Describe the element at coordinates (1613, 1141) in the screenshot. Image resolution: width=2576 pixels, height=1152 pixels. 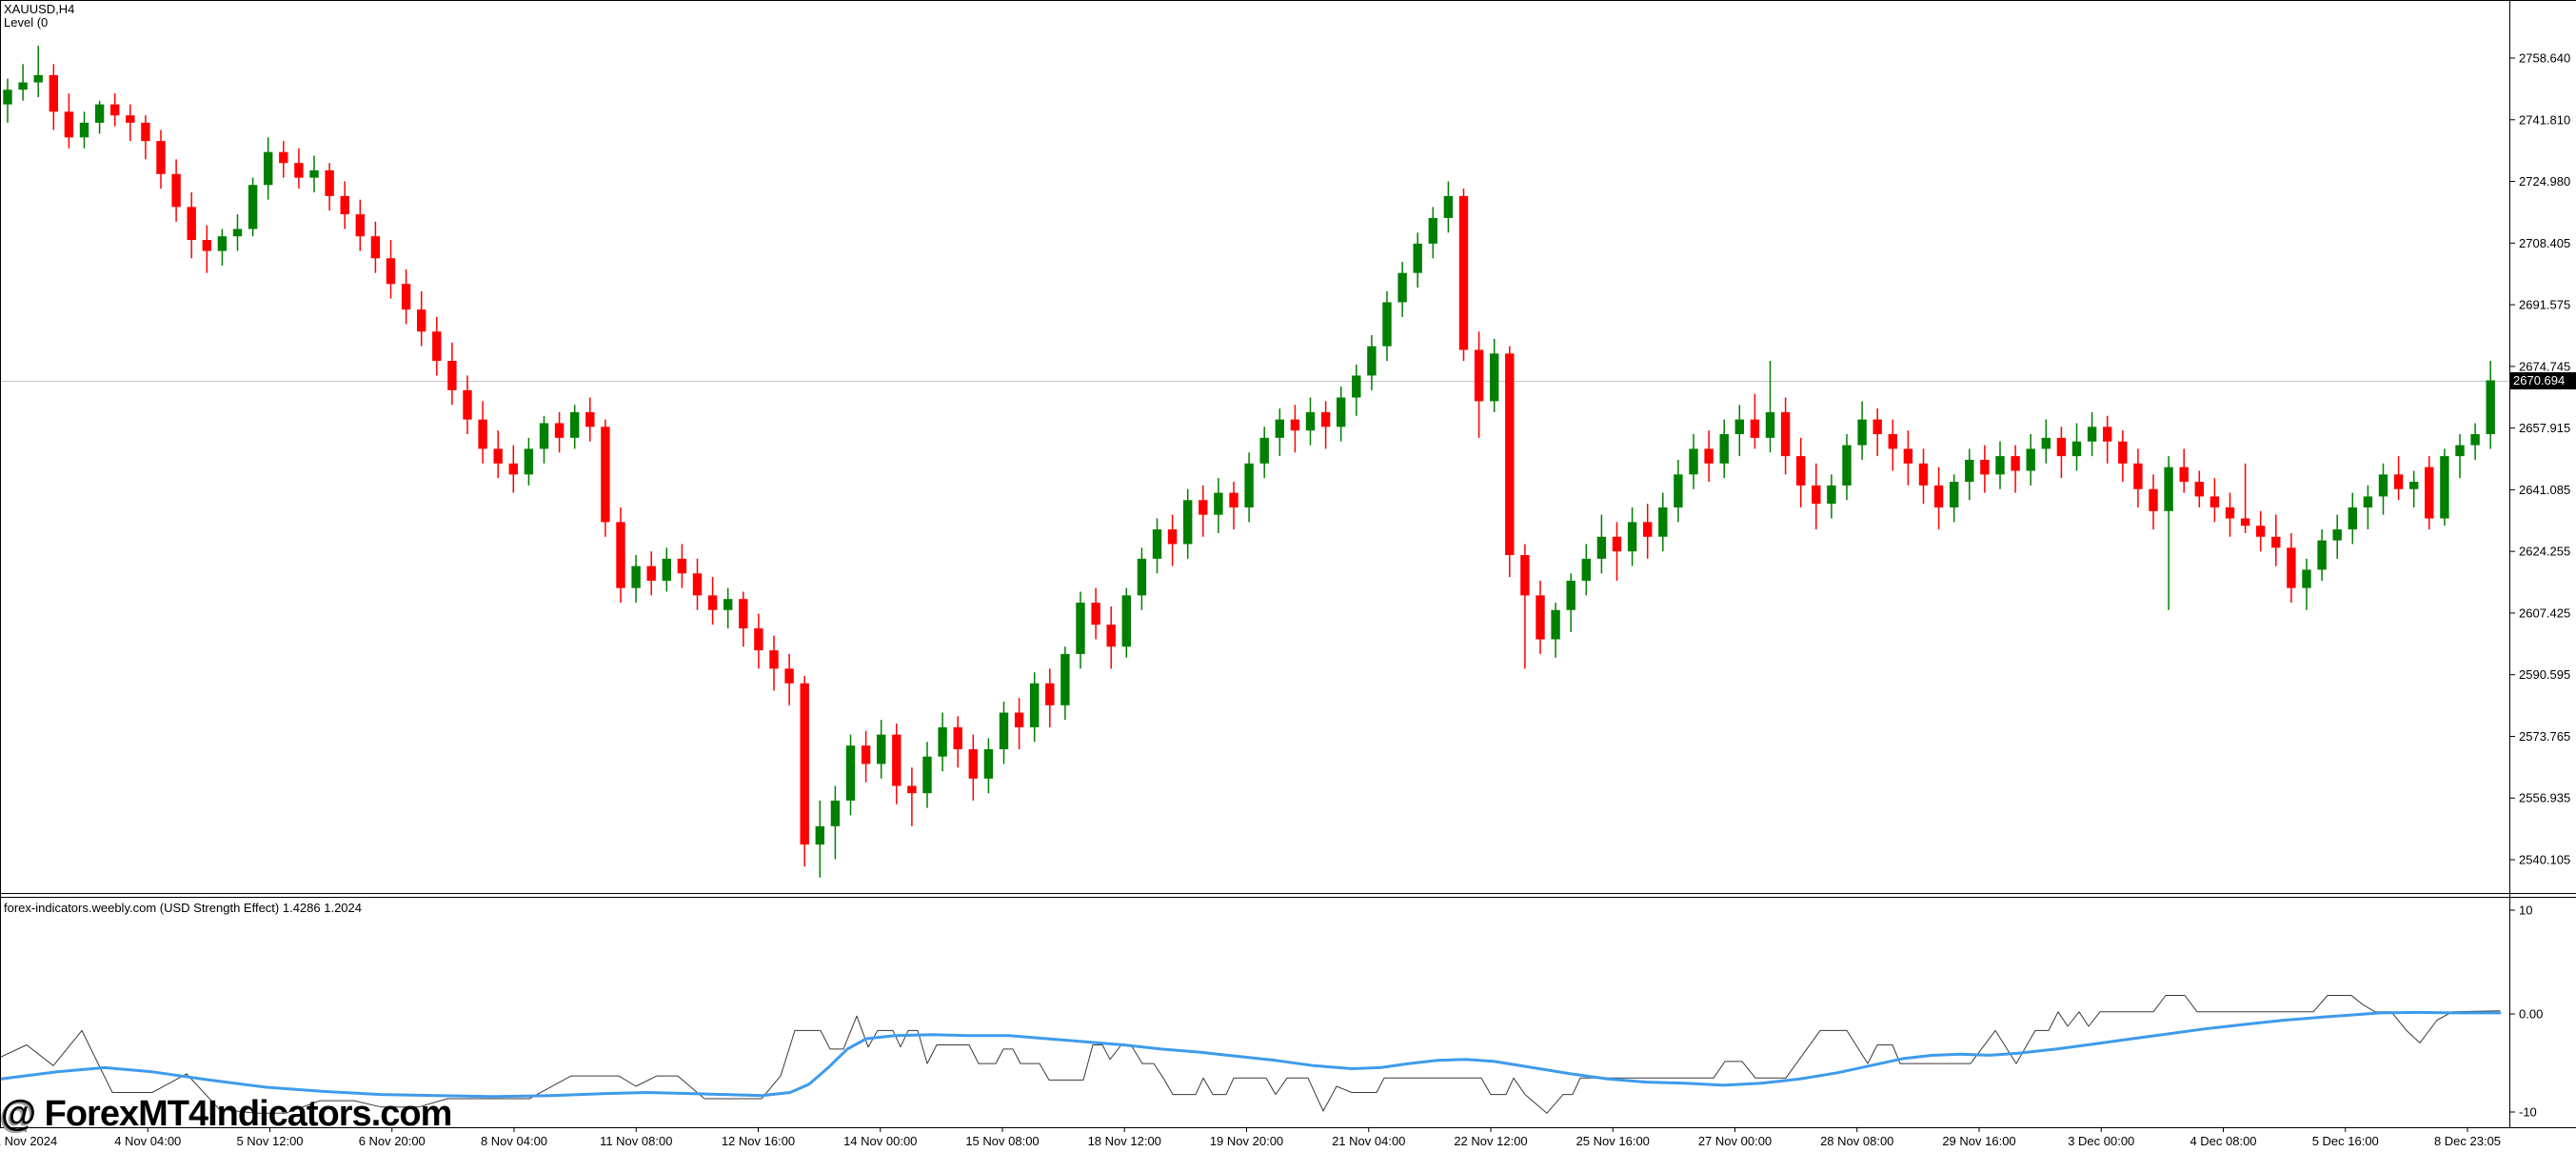
I see `time-axis-label: 25 Nov 16:00` at that location.